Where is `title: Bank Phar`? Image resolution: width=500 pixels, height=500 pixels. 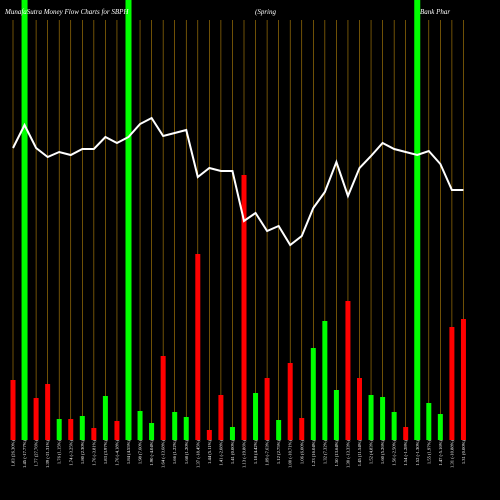
title: Bank Phar is located at coordinates (435, 12).